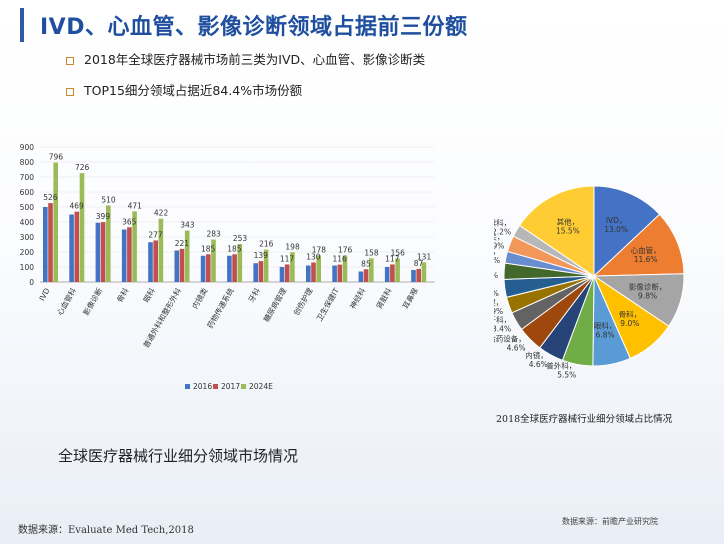 The height and width of the screenshot is (544, 724). Describe the element at coordinates (122, 295) in the screenshot. I see `x-tick-label: 骨科` at that location.